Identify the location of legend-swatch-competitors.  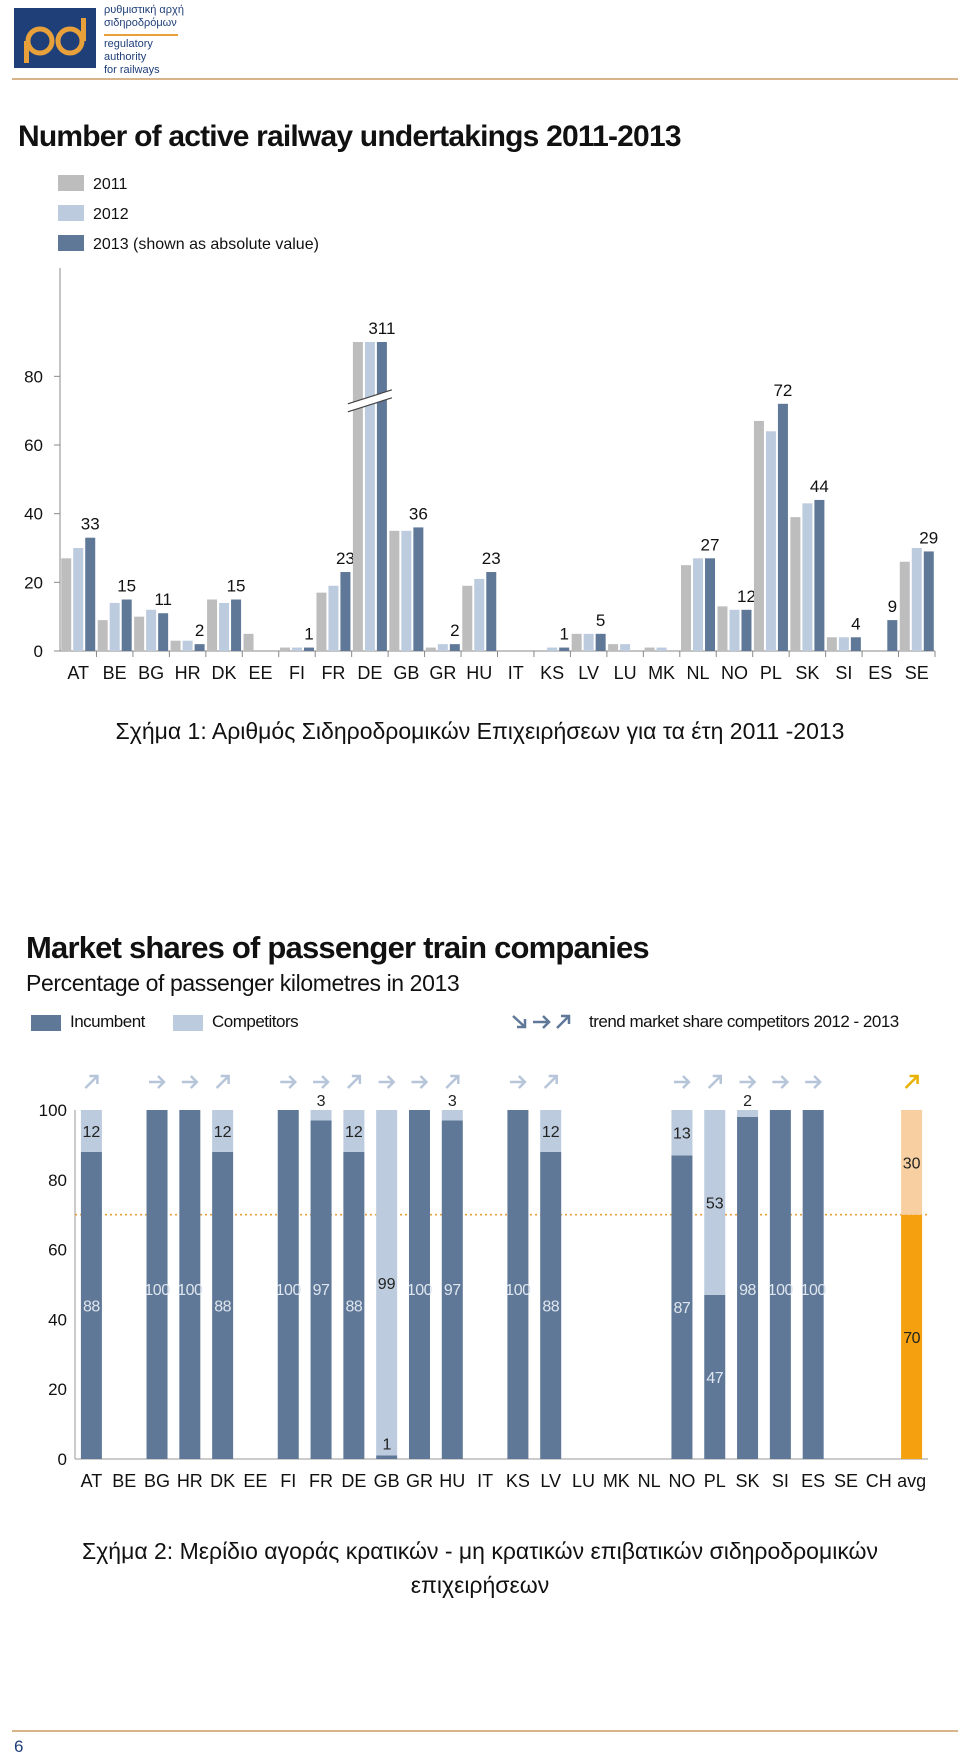
(188, 1023).